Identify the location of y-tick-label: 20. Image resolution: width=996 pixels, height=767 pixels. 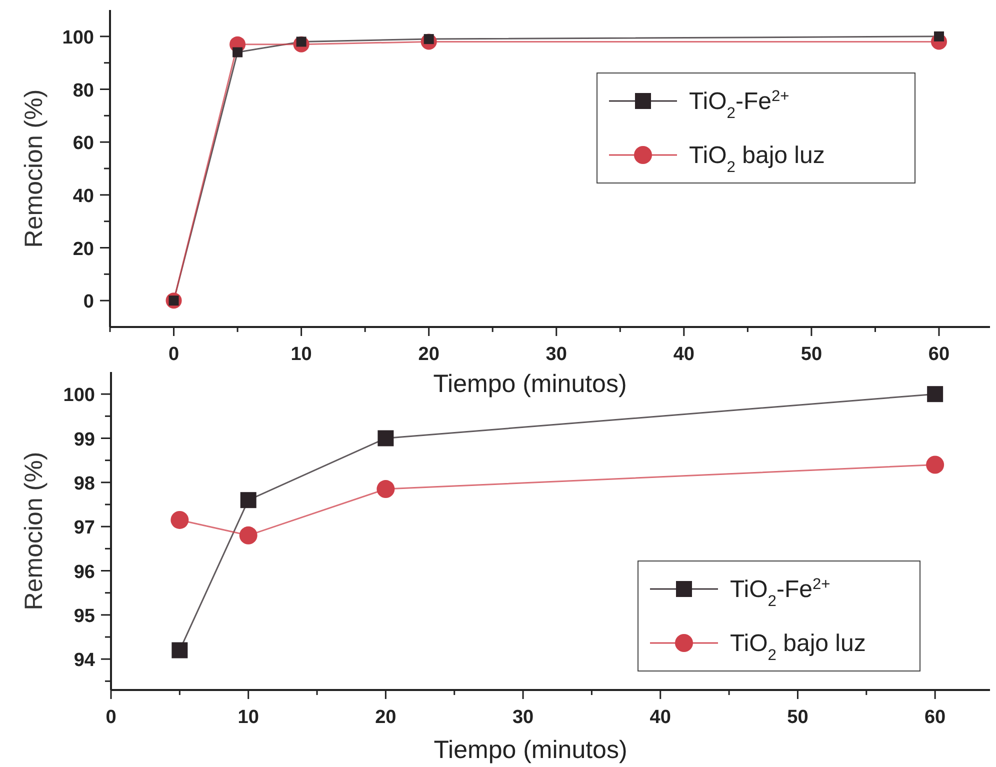
(83, 249).